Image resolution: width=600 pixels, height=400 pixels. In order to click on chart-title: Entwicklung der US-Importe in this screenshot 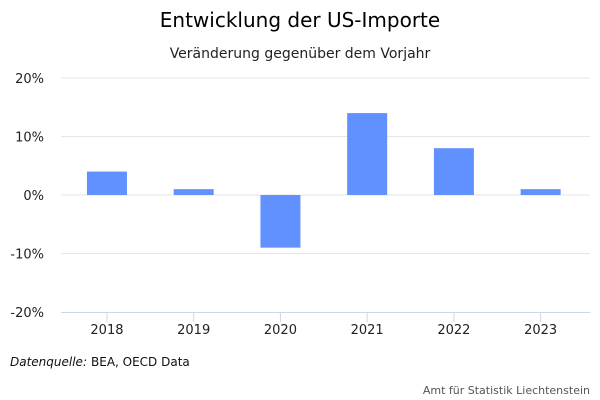, I will do `click(300, 20)`.